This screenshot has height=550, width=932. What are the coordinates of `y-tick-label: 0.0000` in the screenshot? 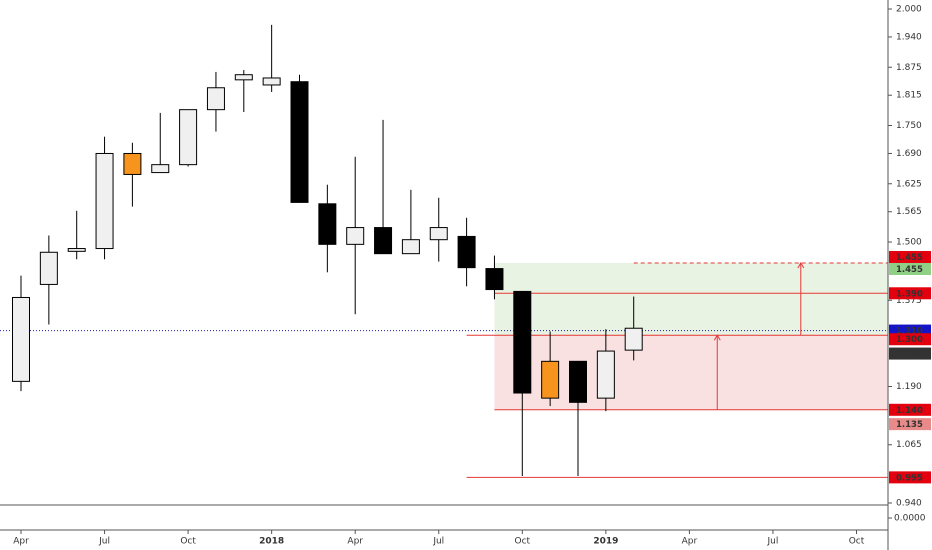 It's located at (910, 519).